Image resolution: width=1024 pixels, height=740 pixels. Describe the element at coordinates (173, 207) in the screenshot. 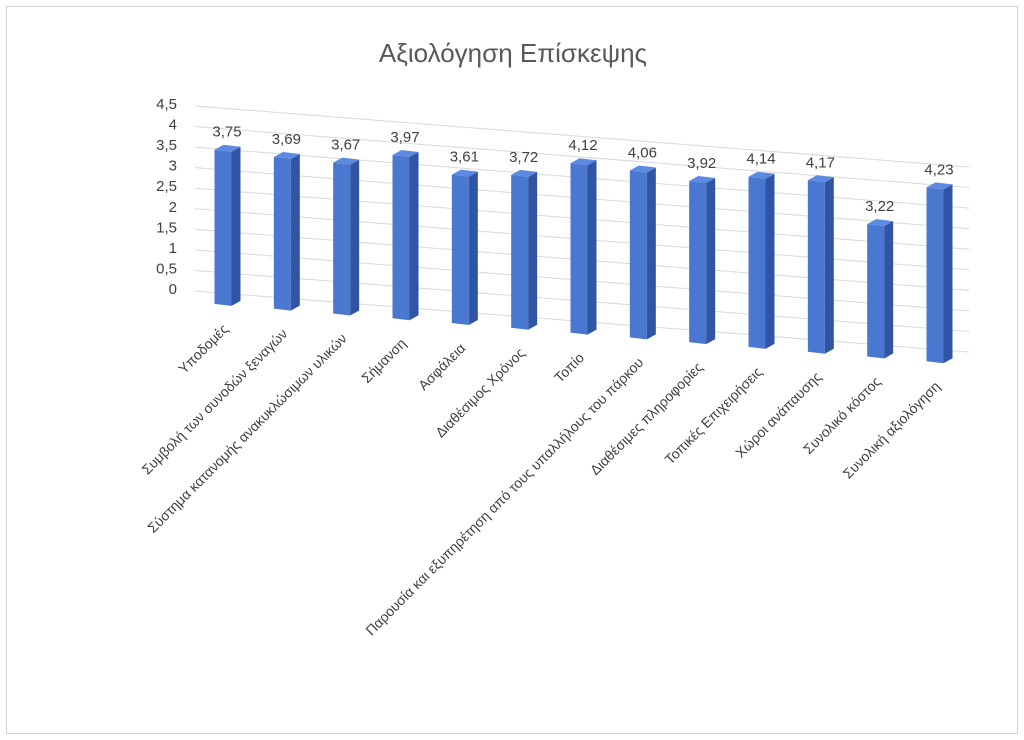

I see `y-tick-label: 2` at that location.